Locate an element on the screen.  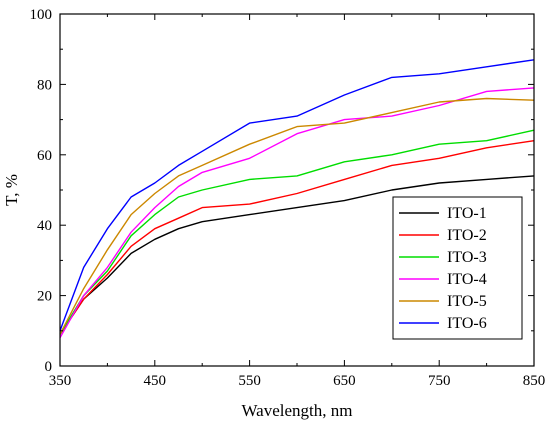
y-tick-label: 60 is located at coordinates (44, 156).